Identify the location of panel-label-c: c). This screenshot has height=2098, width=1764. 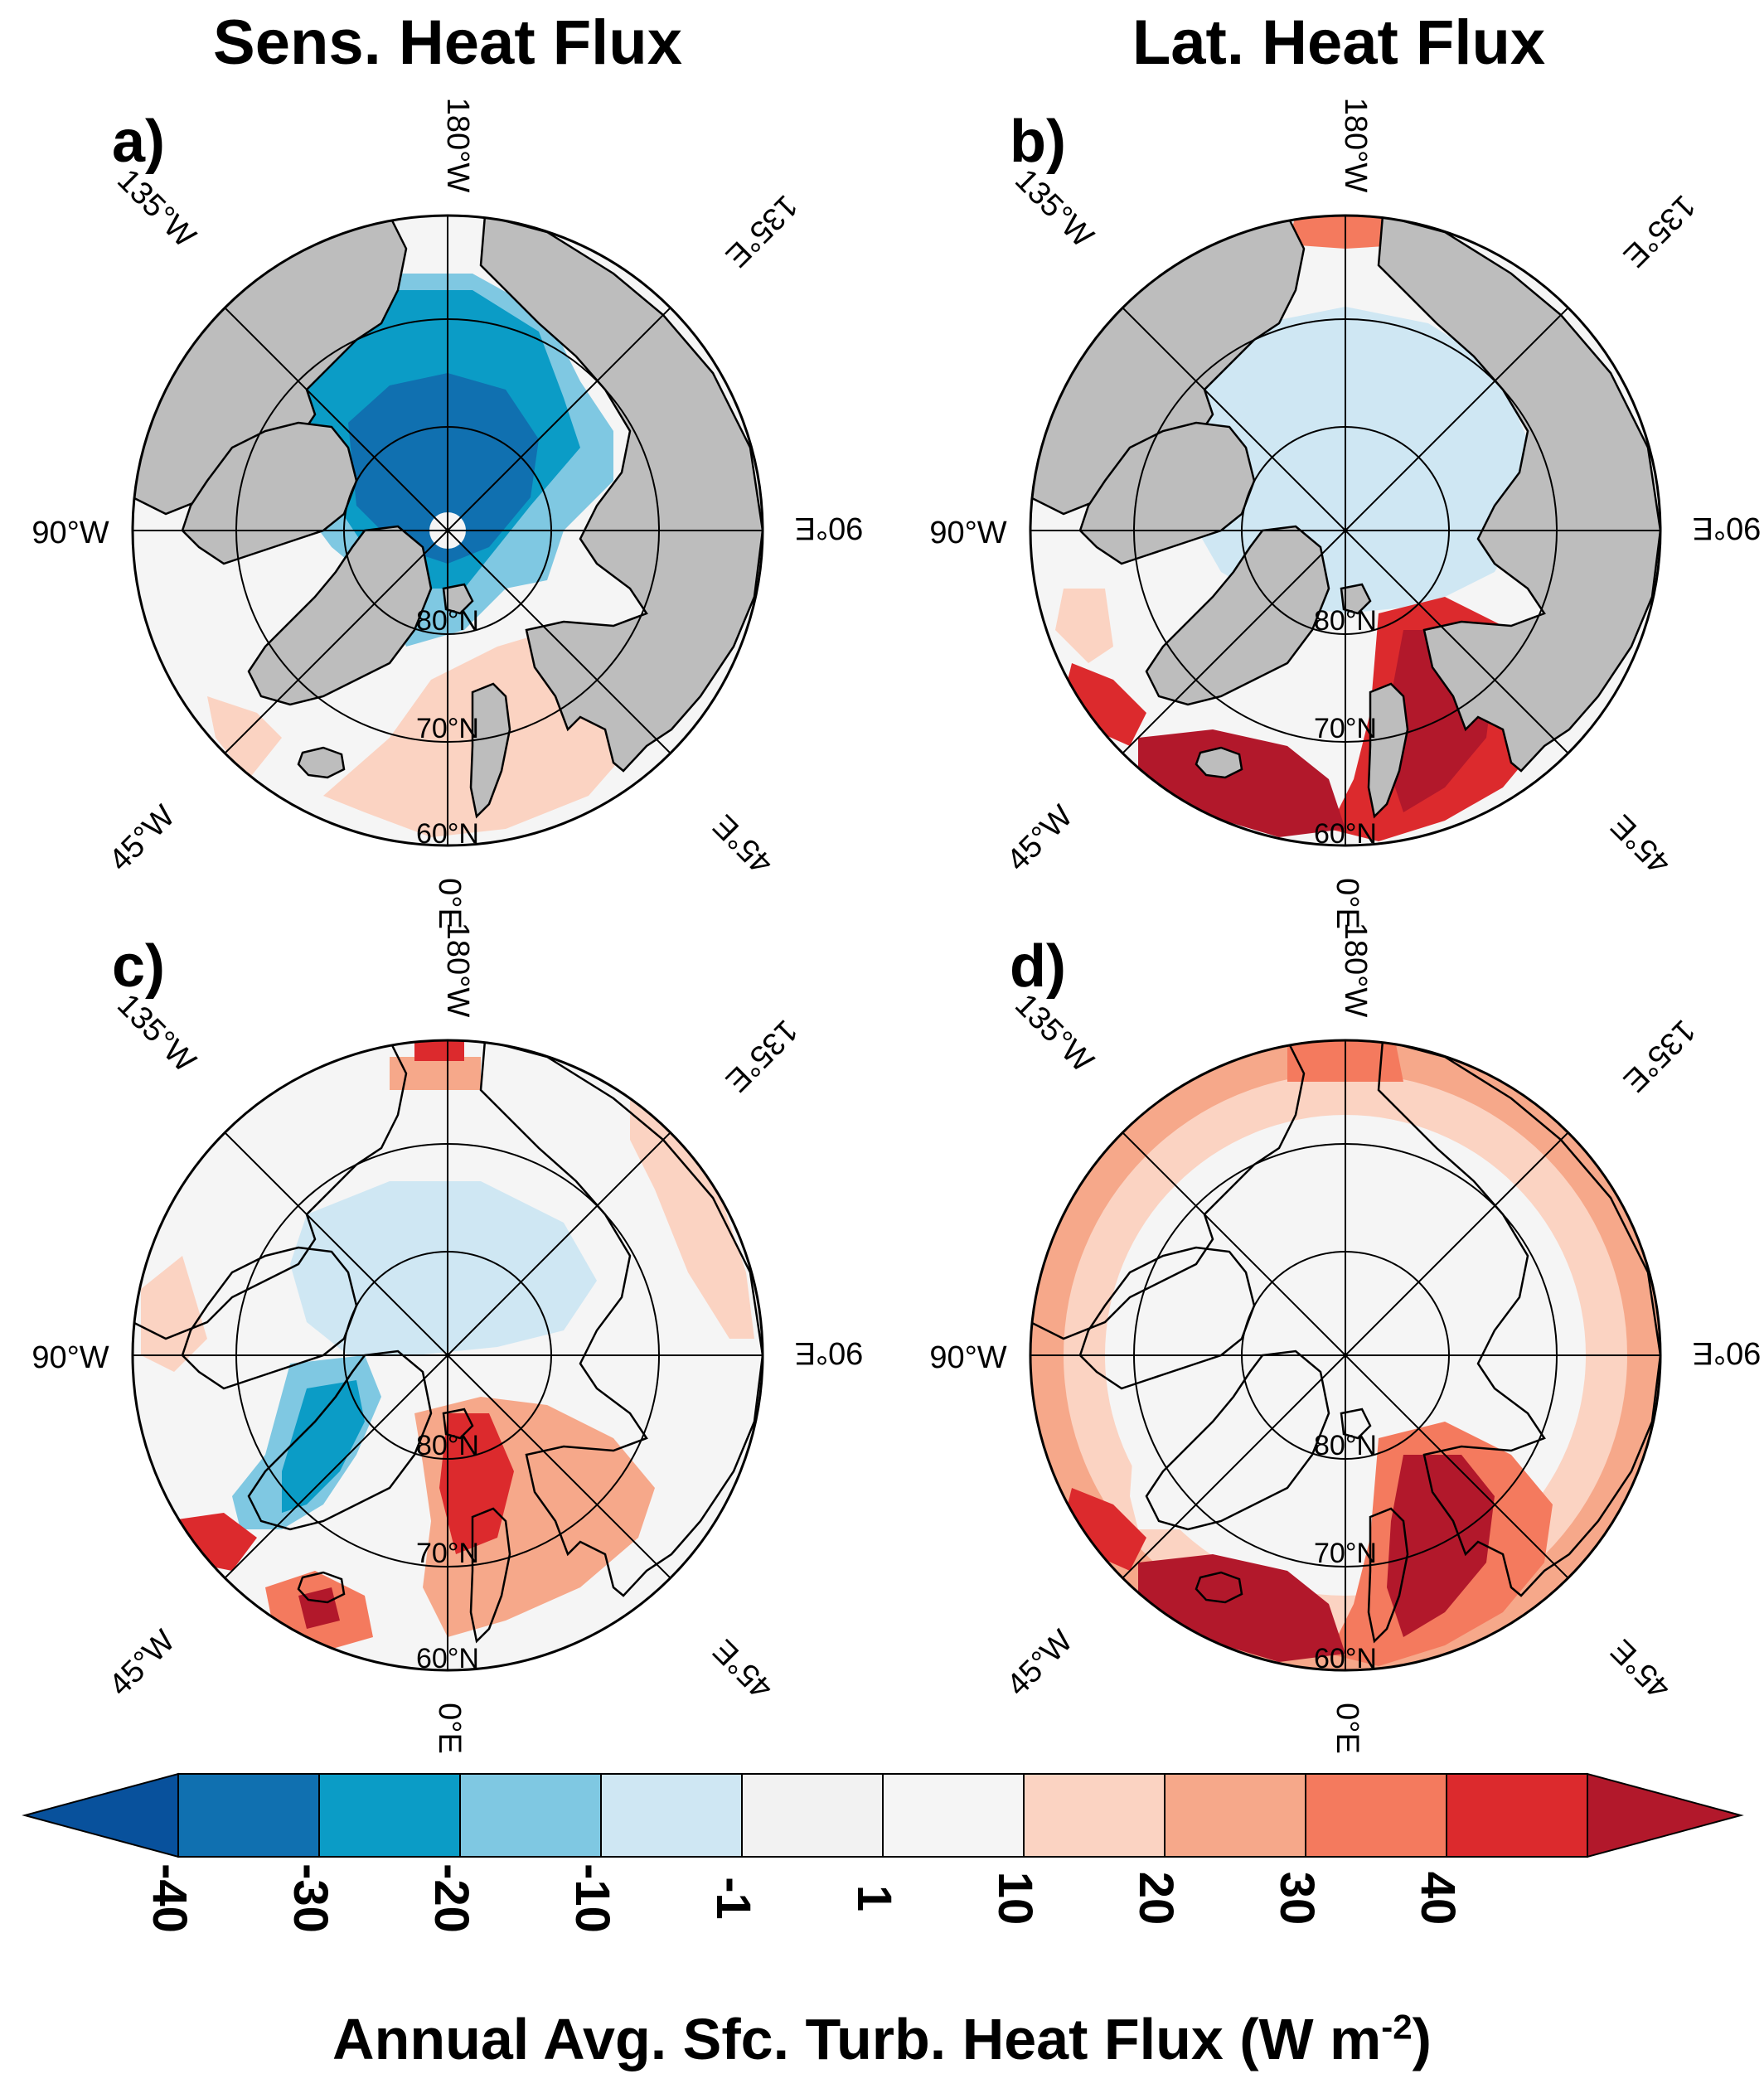
(139, 966).